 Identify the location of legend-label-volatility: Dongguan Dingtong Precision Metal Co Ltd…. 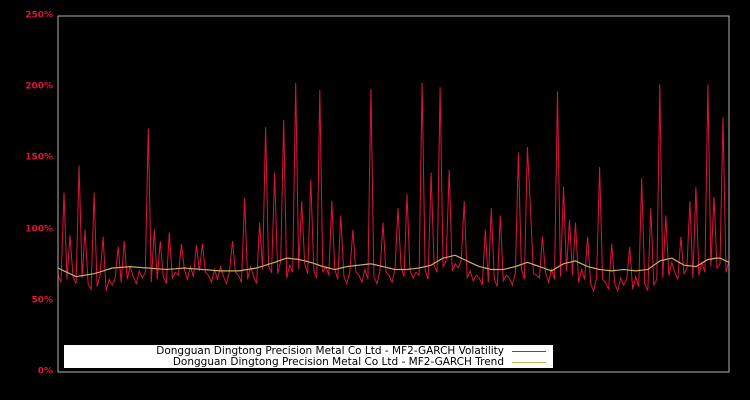
(330, 350).